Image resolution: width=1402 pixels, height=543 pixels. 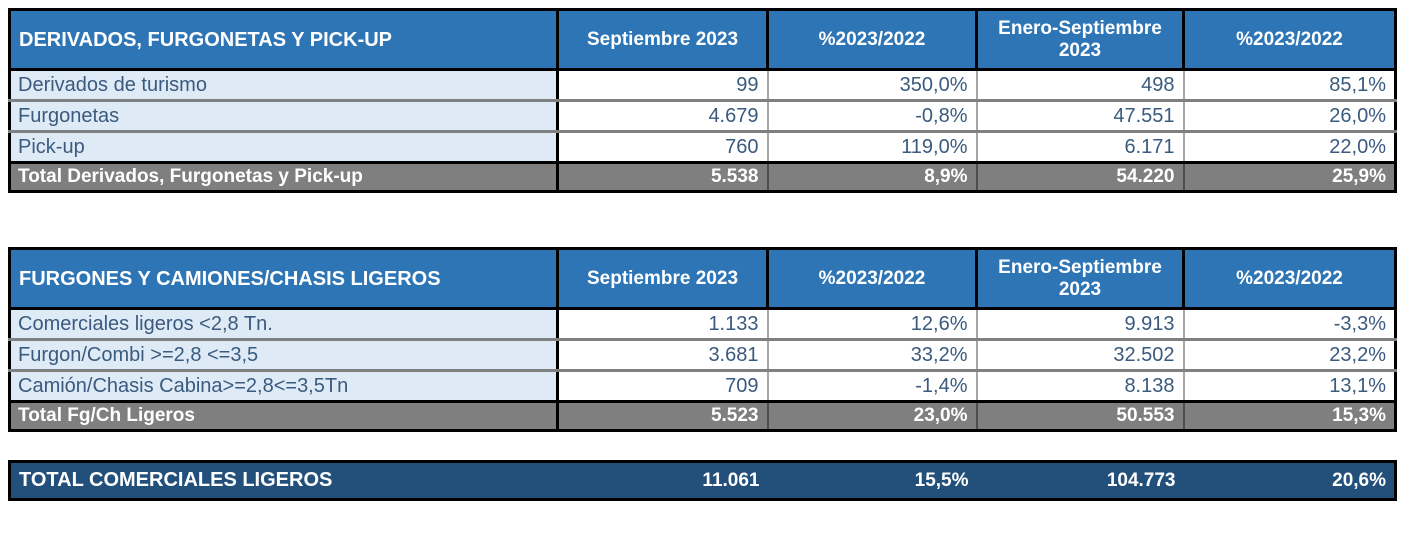 I want to click on cell-value: 709, so click(x=663, y=386).